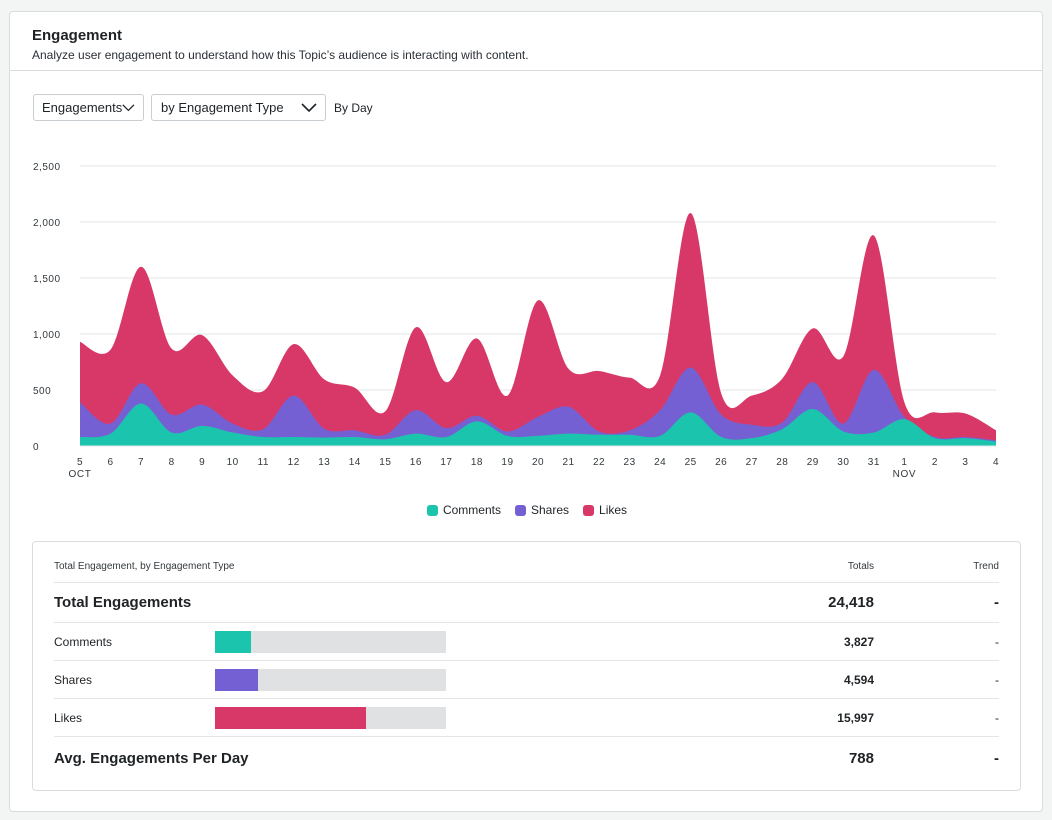 This screenshot has height=820, width=1052. I want to click on shares-share-fill, so click(237, 679).